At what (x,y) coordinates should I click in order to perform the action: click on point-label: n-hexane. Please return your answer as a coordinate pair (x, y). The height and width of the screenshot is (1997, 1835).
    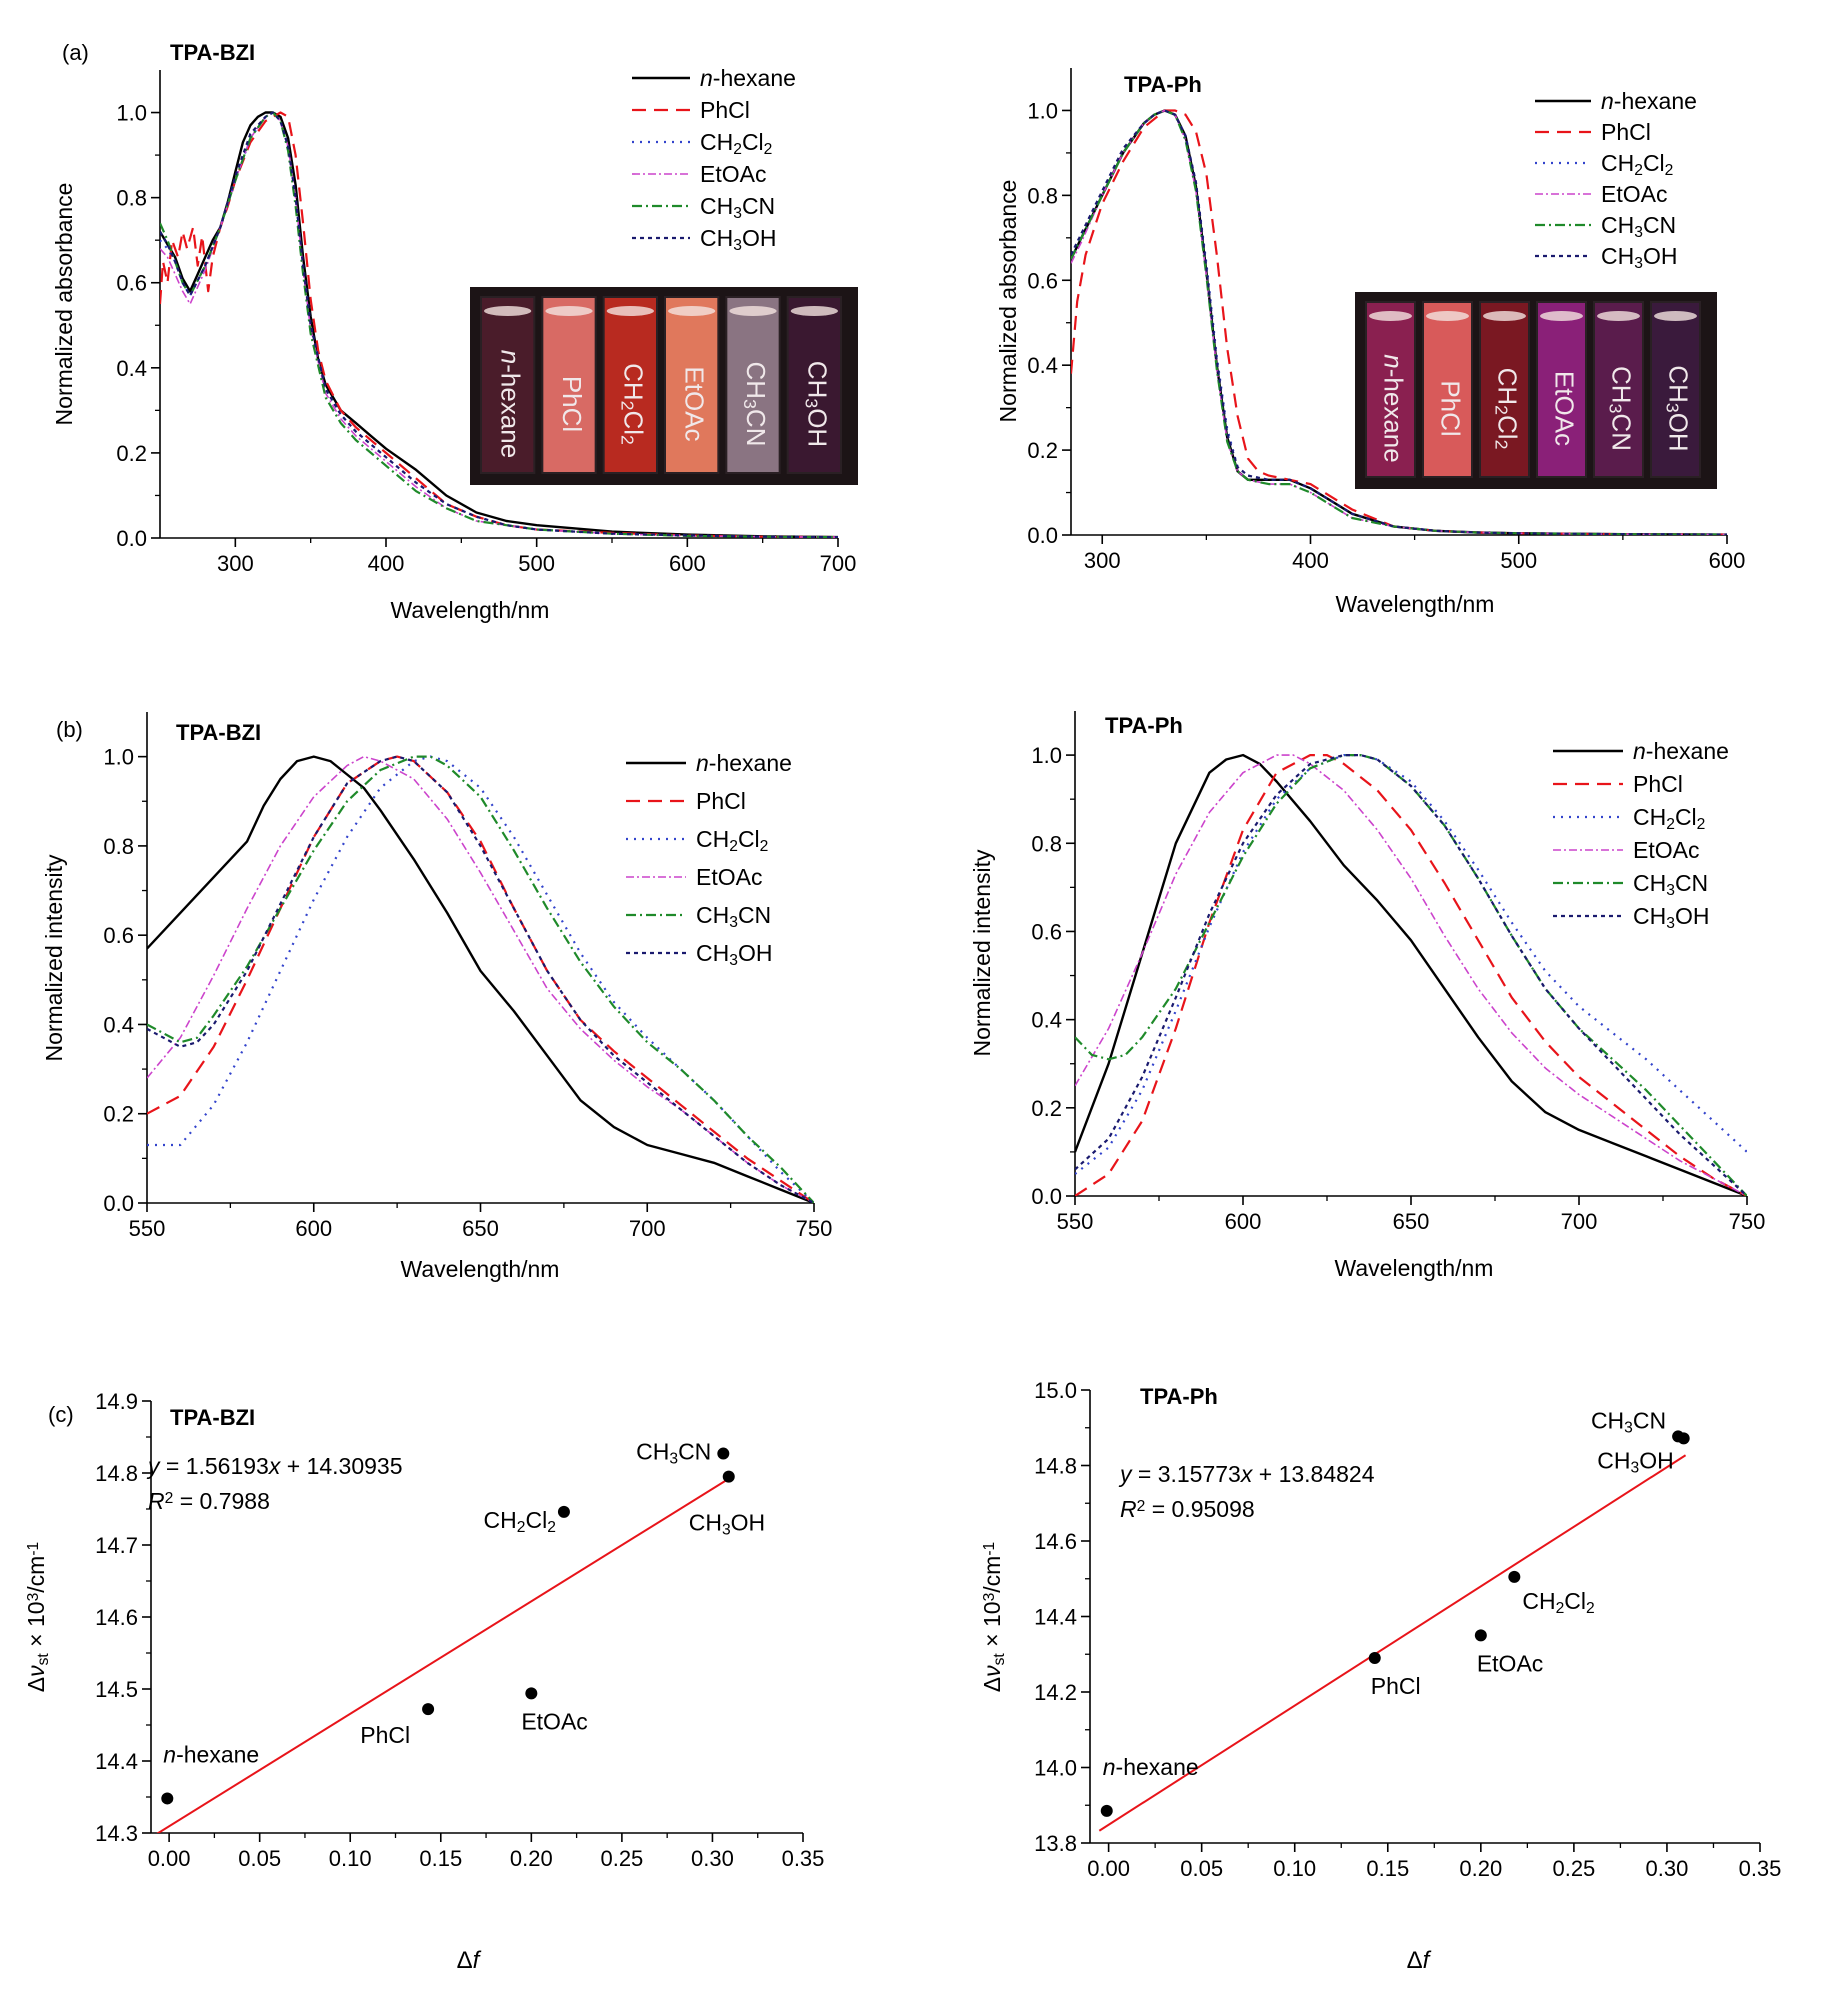
    Looking at the image, I should click on (211, 1754).